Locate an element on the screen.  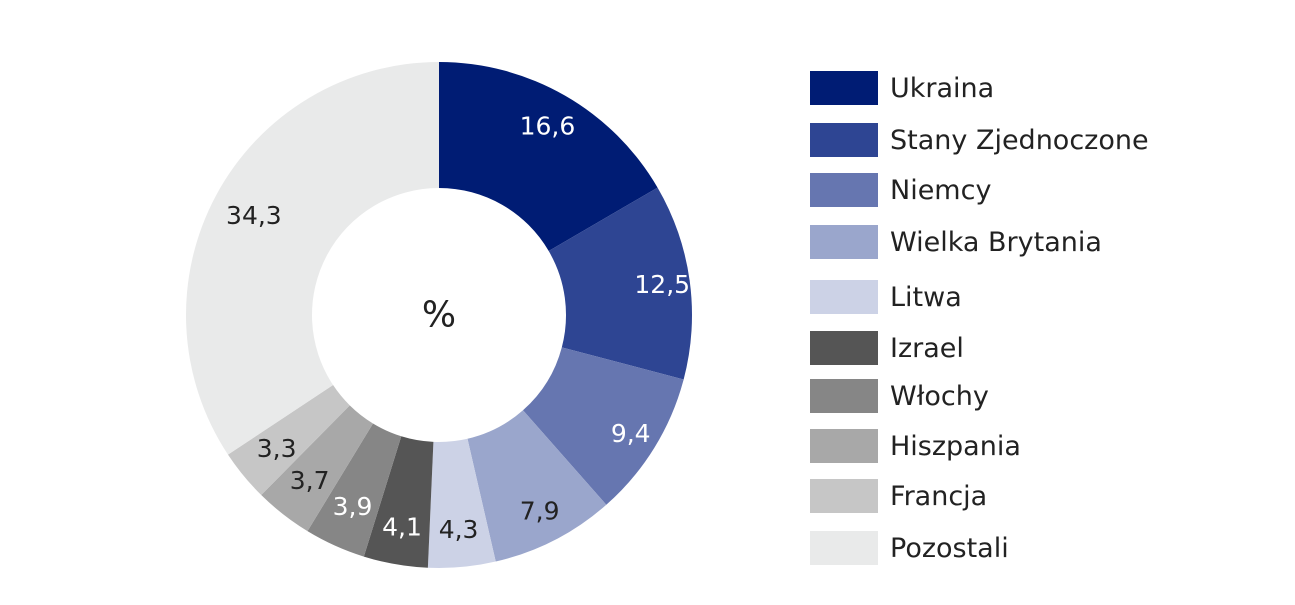
slice-value-label: 9,4 is located at coordinates (631, 433).